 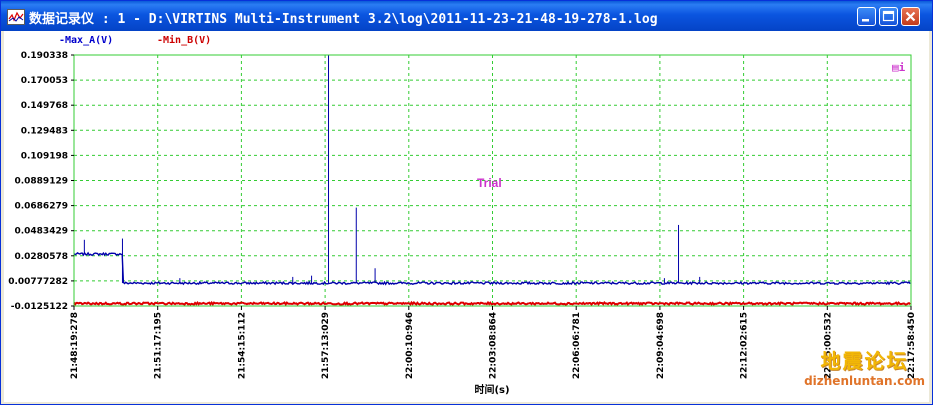 What do you see at coordinates (38, 282) in the screenshot?
I see `y-tick-label: 0.00777282` at bounding box center [38, 282].